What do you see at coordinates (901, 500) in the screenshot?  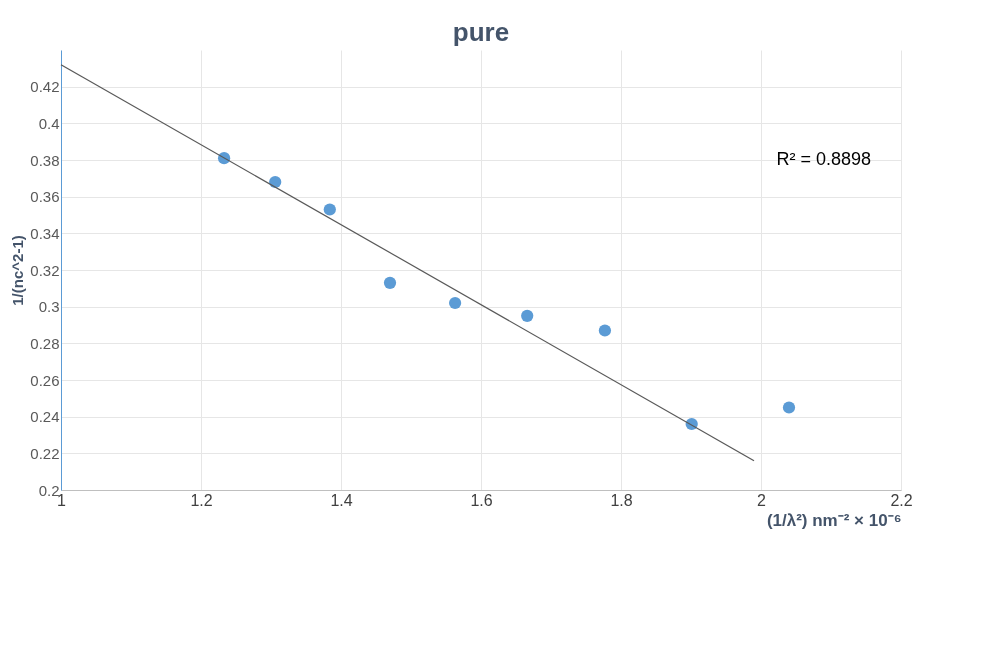 I see `x-tick-label: 2.2` at bounding box center [901, 500].